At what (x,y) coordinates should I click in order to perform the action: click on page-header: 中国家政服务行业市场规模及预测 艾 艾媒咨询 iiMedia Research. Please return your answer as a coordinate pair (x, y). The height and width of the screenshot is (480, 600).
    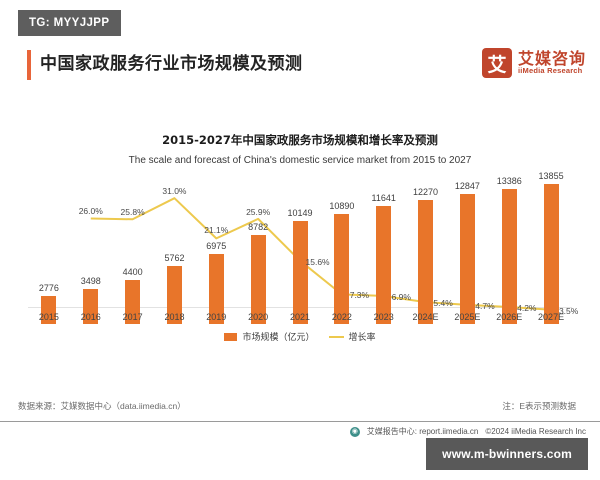
    Looking at the image, I should click on (300, 73).